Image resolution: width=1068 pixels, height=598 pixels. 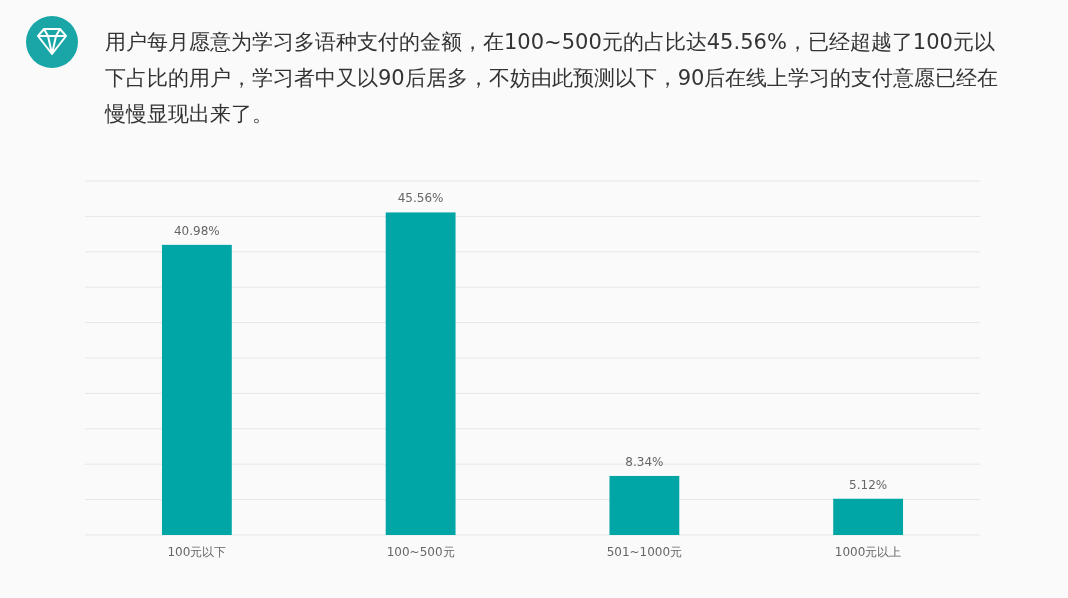 What do you see at coordinates (644, 552) in the screenshot?
I see `x-tick-label: 501~1000元` at bounding box center [644, 552].